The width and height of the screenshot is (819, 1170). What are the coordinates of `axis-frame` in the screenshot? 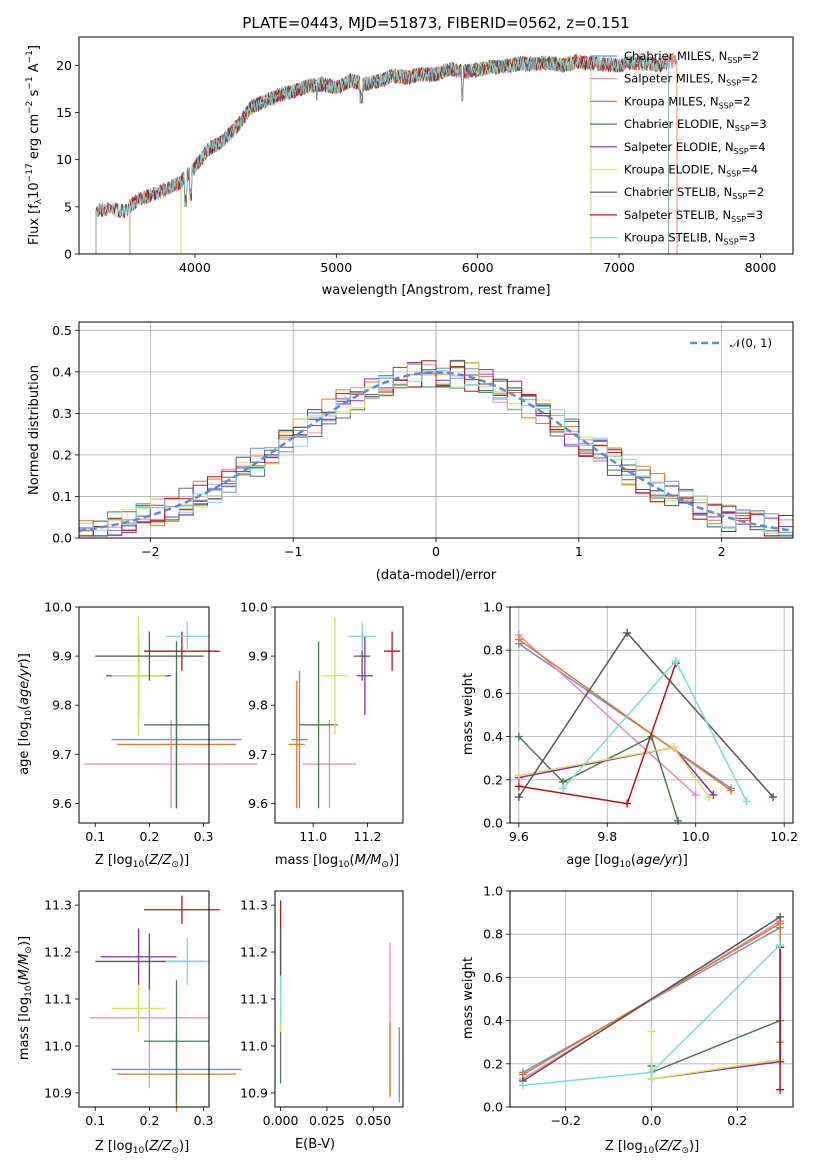 It's located at (339, 999).